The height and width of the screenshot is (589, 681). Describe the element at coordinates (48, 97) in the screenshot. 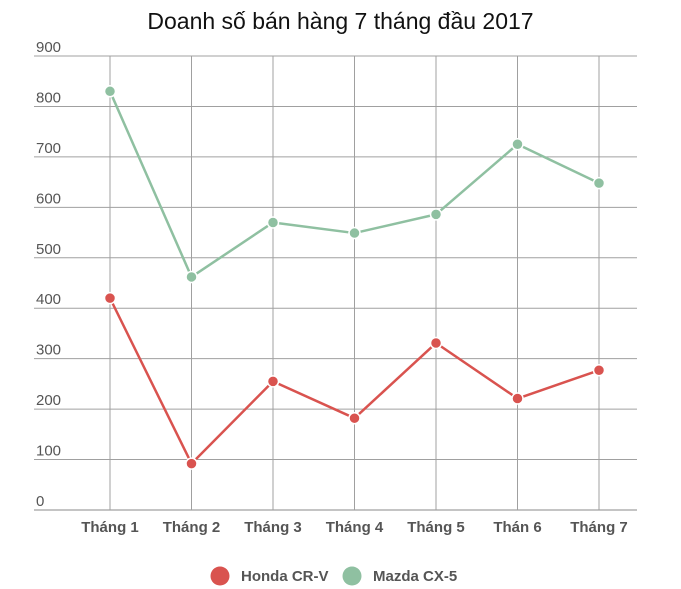

I see `y-tick-label: 800` at that location.